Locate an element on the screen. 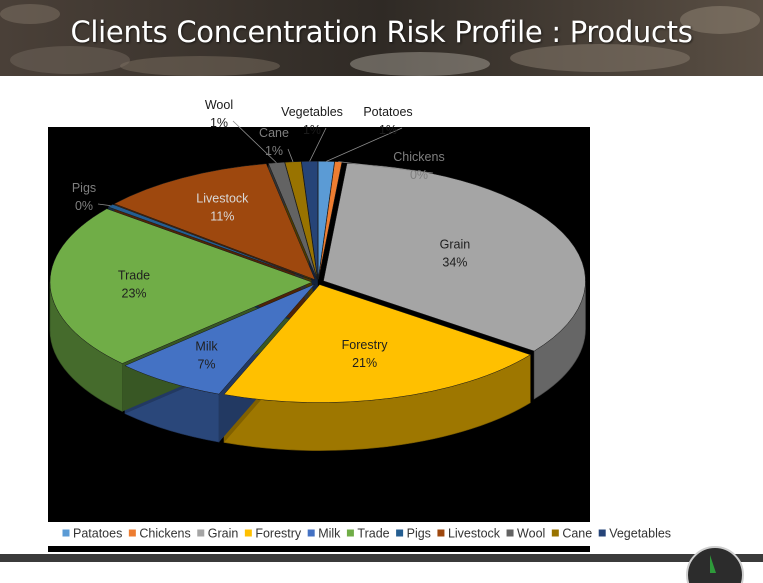 The image size is (763, 583). slice-label-trade: Trade is located at coordinates (134, 276).